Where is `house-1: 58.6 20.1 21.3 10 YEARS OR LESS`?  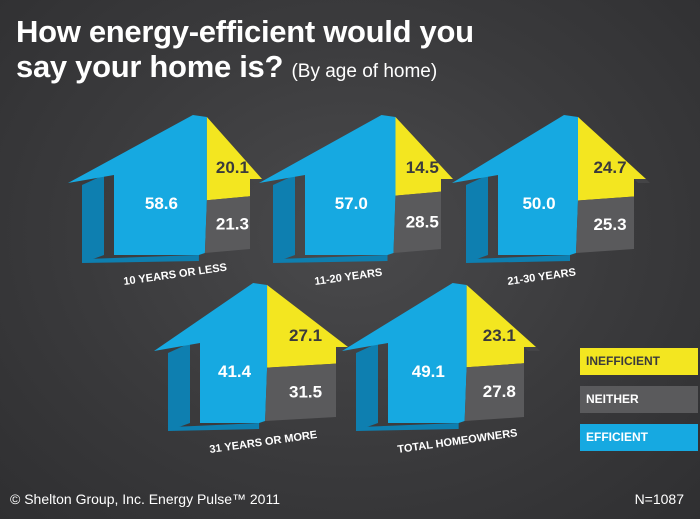
house-1: 58.6 20.1 21.3 10 YEARS OR LESS is located at coordinates (167, 201).